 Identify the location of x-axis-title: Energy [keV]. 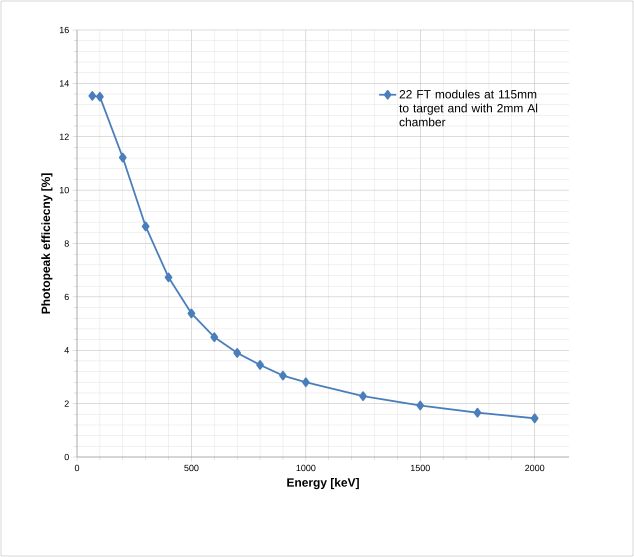
(323, 484).